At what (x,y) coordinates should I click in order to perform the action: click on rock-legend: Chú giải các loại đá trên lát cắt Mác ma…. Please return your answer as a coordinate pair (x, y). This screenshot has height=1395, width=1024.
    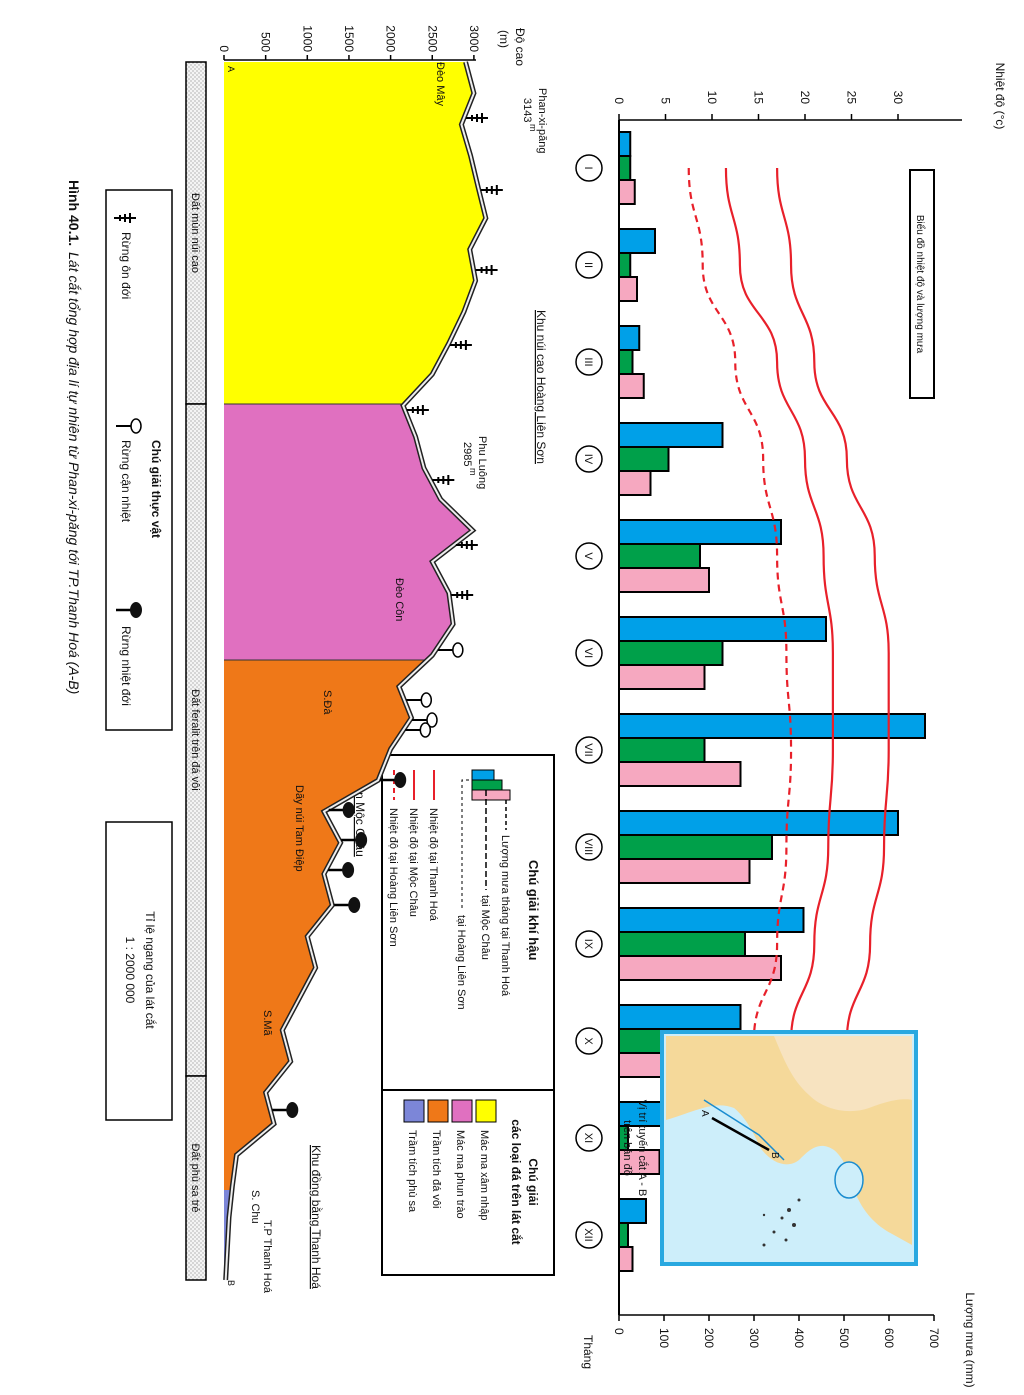
    Looking at the image, I should click on (468, 1182).